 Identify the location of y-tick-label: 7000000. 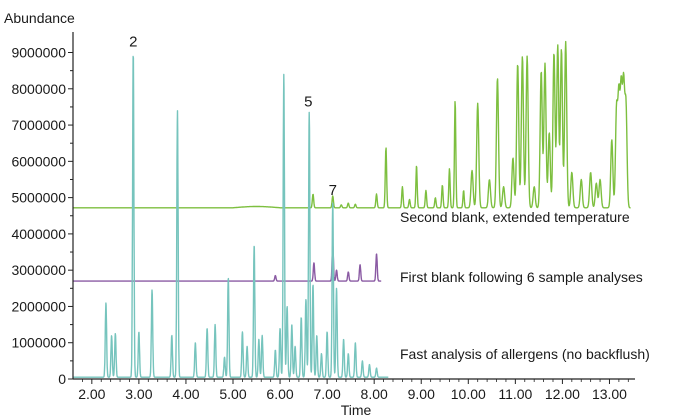
(38, 125).